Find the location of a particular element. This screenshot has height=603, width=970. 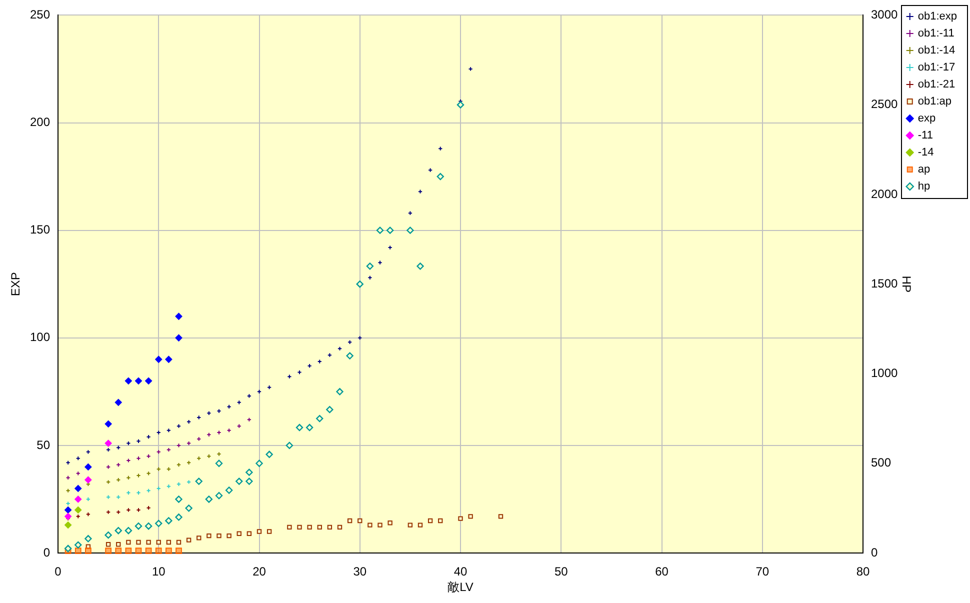

x-tick-label: 20 is located at coordinates (259, 571).